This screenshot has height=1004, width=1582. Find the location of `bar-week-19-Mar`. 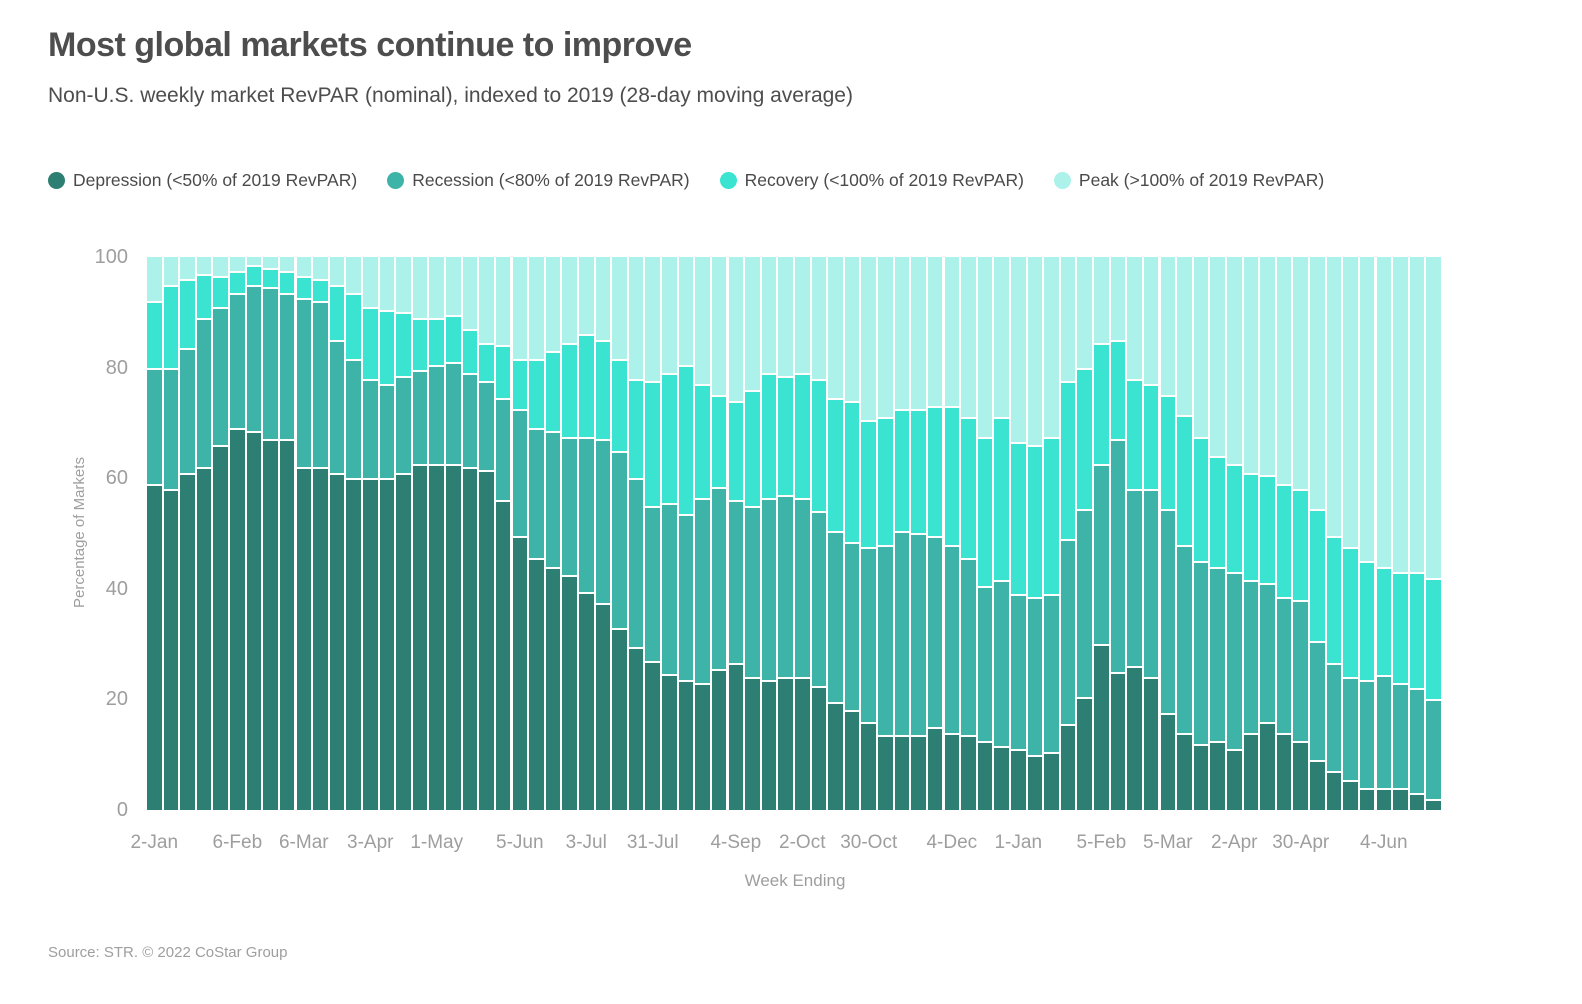

bar-week-19-Mar is located at coordinates (1201, 533).